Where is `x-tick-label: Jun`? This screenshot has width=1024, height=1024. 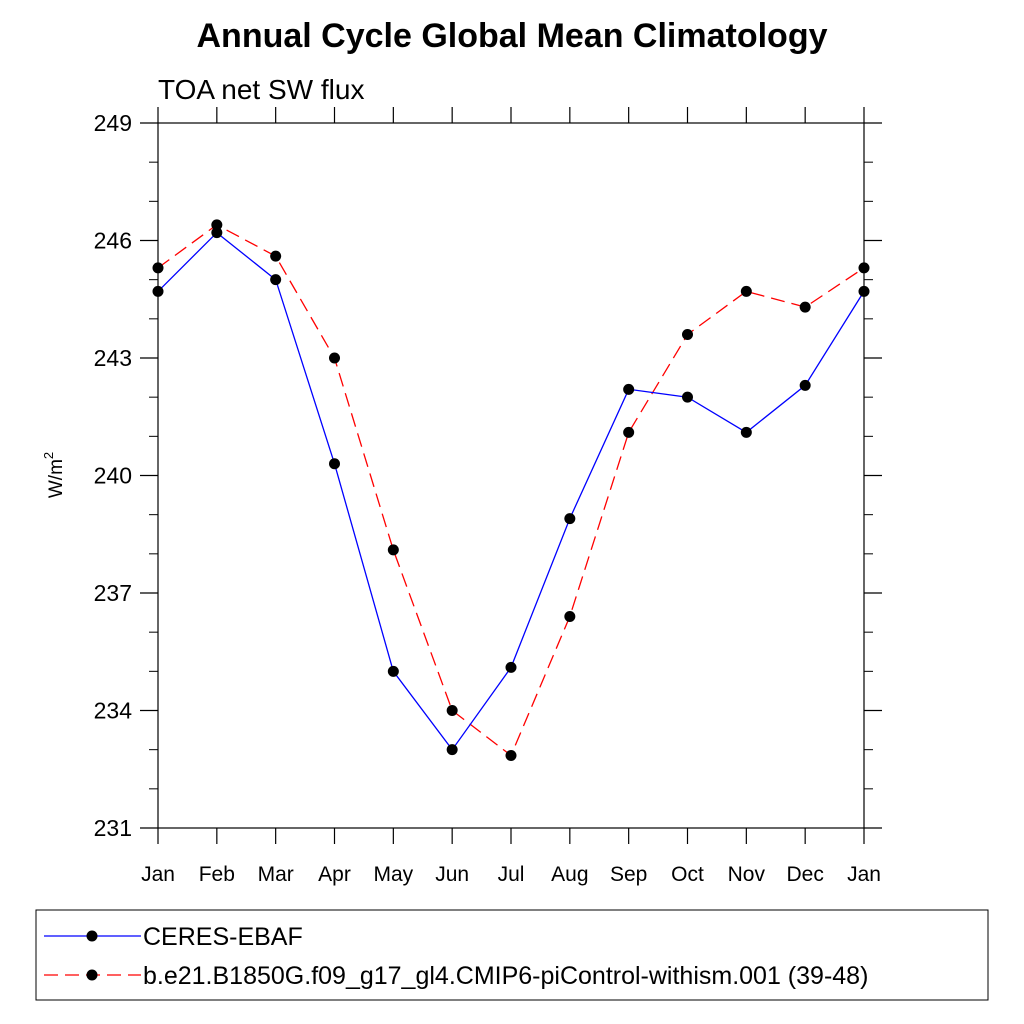
x-tick-label: Jun is located at coordinates (452, 874).